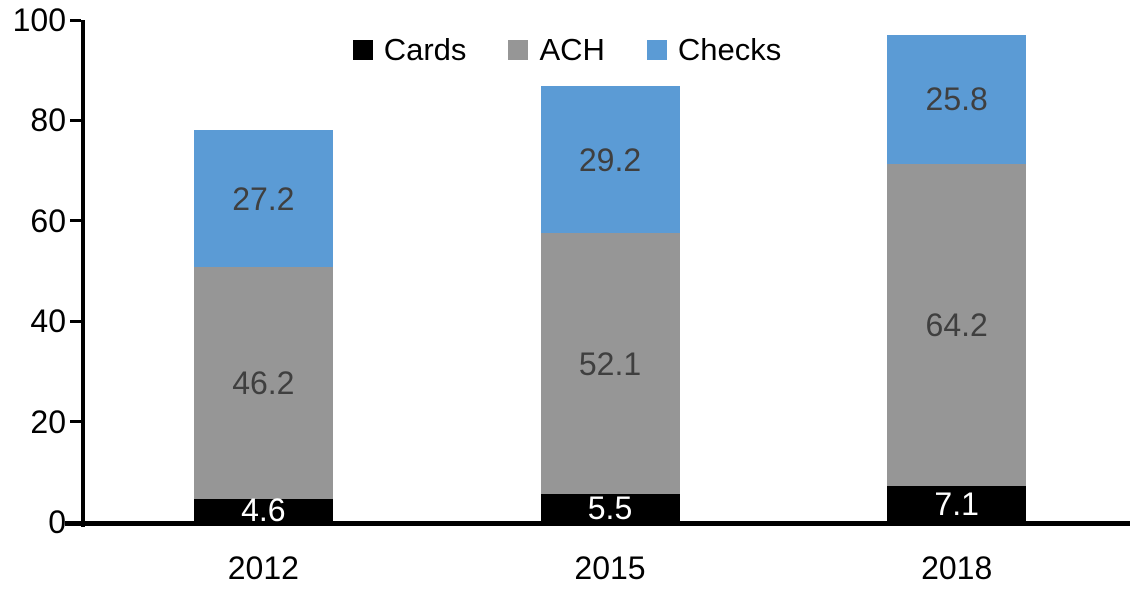  Describe the element at coordinates (48, 421) in the screenshot. I see `y-axis-tick-label: 20` at that location.